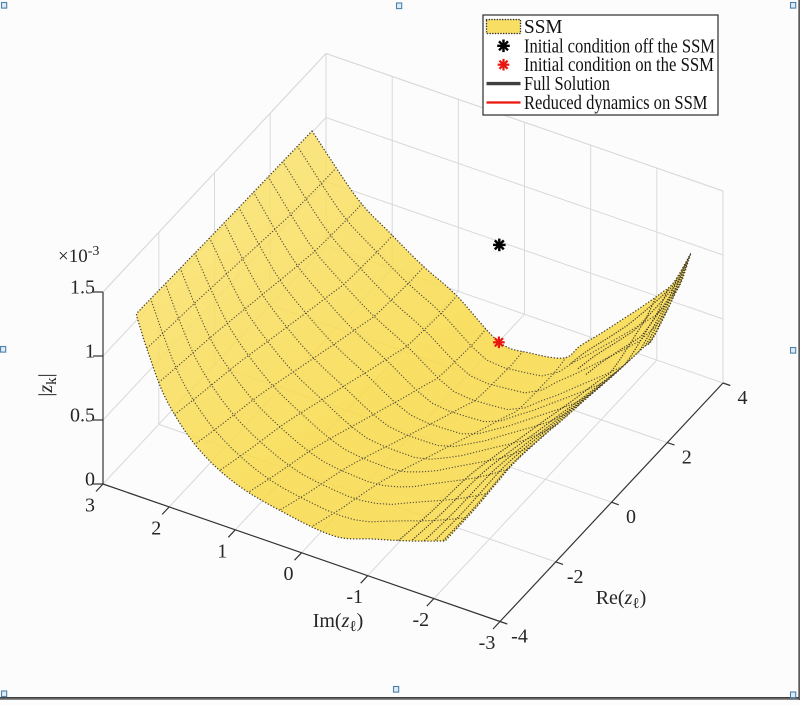 The image size is (800, 705). Describe the element at coordinates (567, 84) in the screenshot. I see `svg-text: Full Solution` at that location.